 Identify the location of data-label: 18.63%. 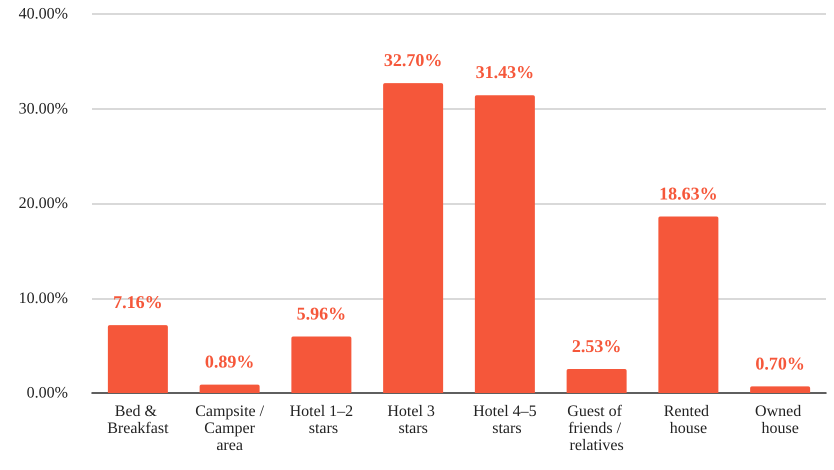
(688, 193).